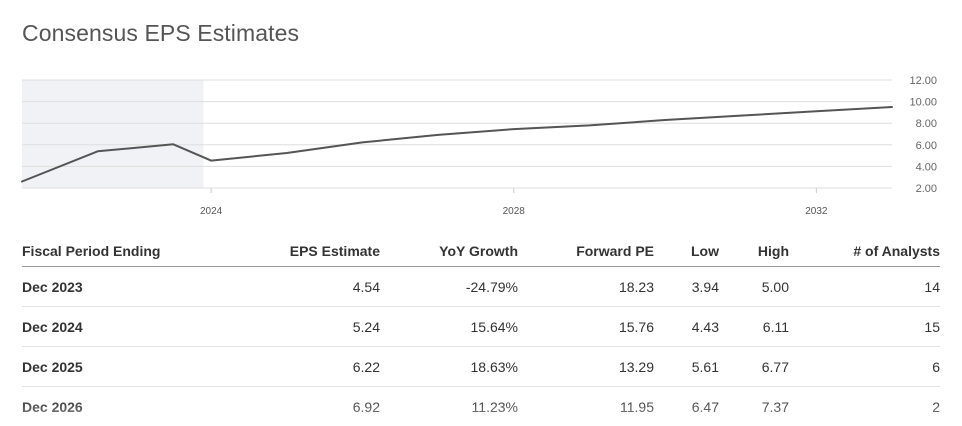  I want to click on cell-yoy: -24.79%, so click(449, 286).